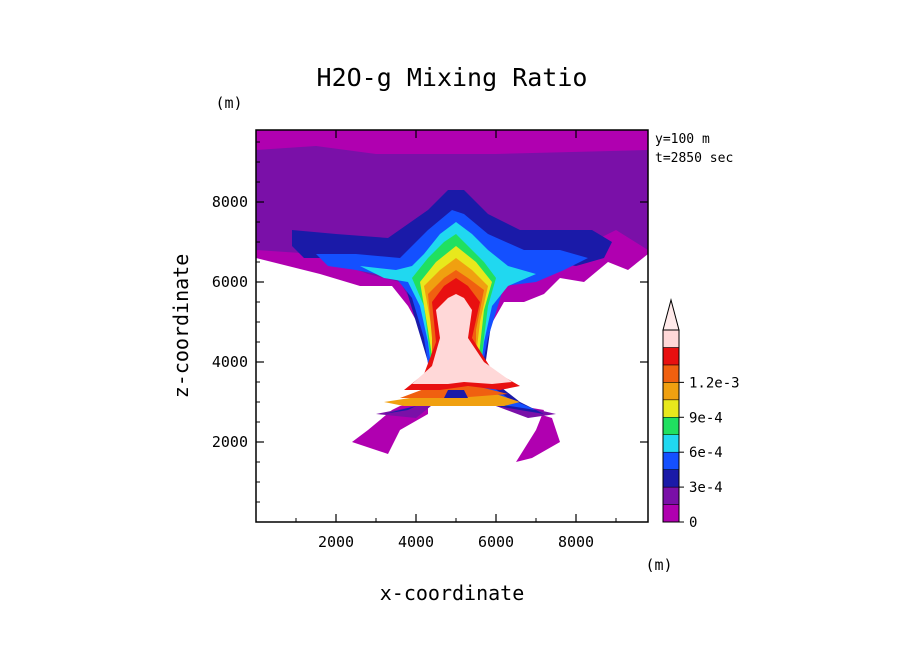 The image size is (904, 654). I want to click on y-tick-label: 6000, so click(230, 282).